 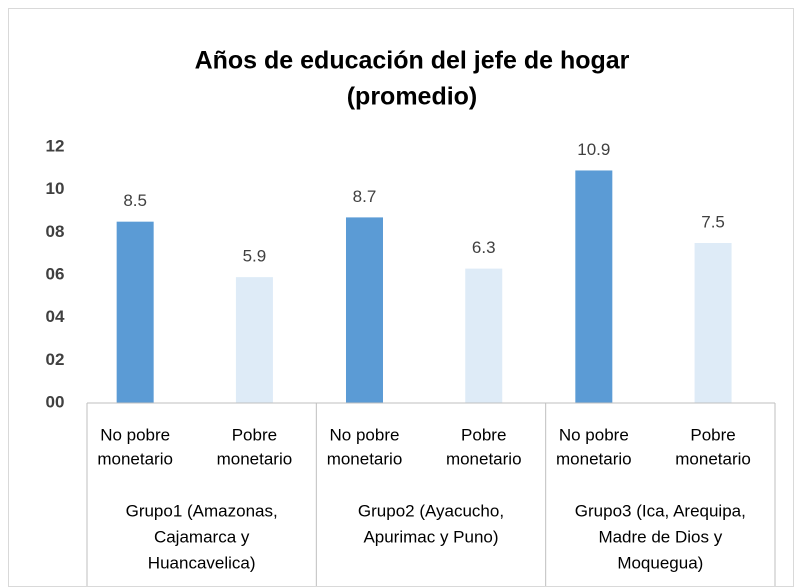 What do you see at coordinates (660, 562) in the screenshot?
I see `group-label: Moquegua)` at bounding box center [660, 562].